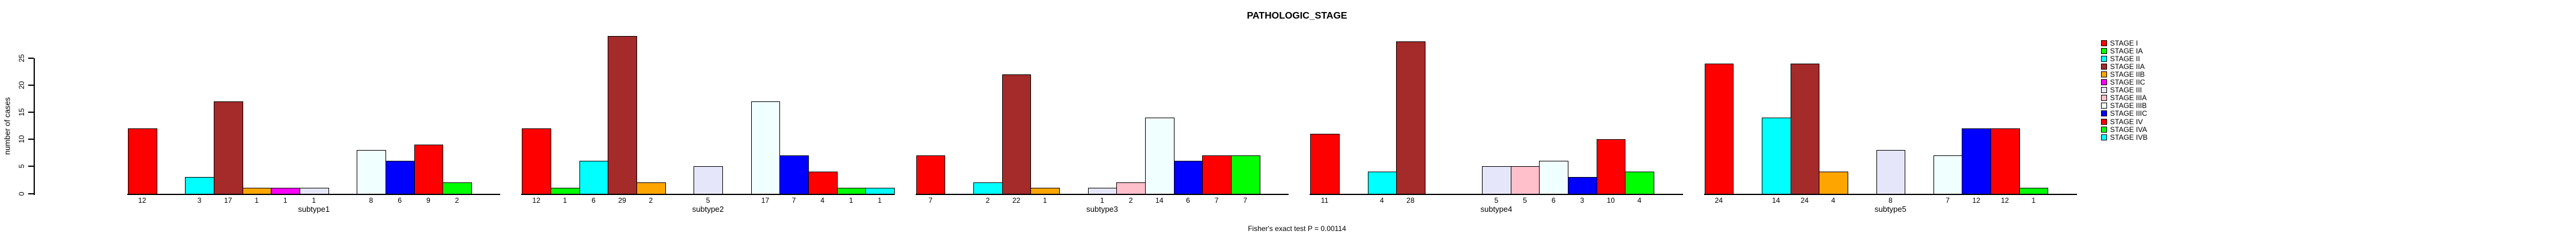 The width and height of the screenshot is (2576, 240). What do you see at coordinates (851, 191) in the screenshot?
I see `bar-stage-iva-subtype2` at bounding box center [851, 191].